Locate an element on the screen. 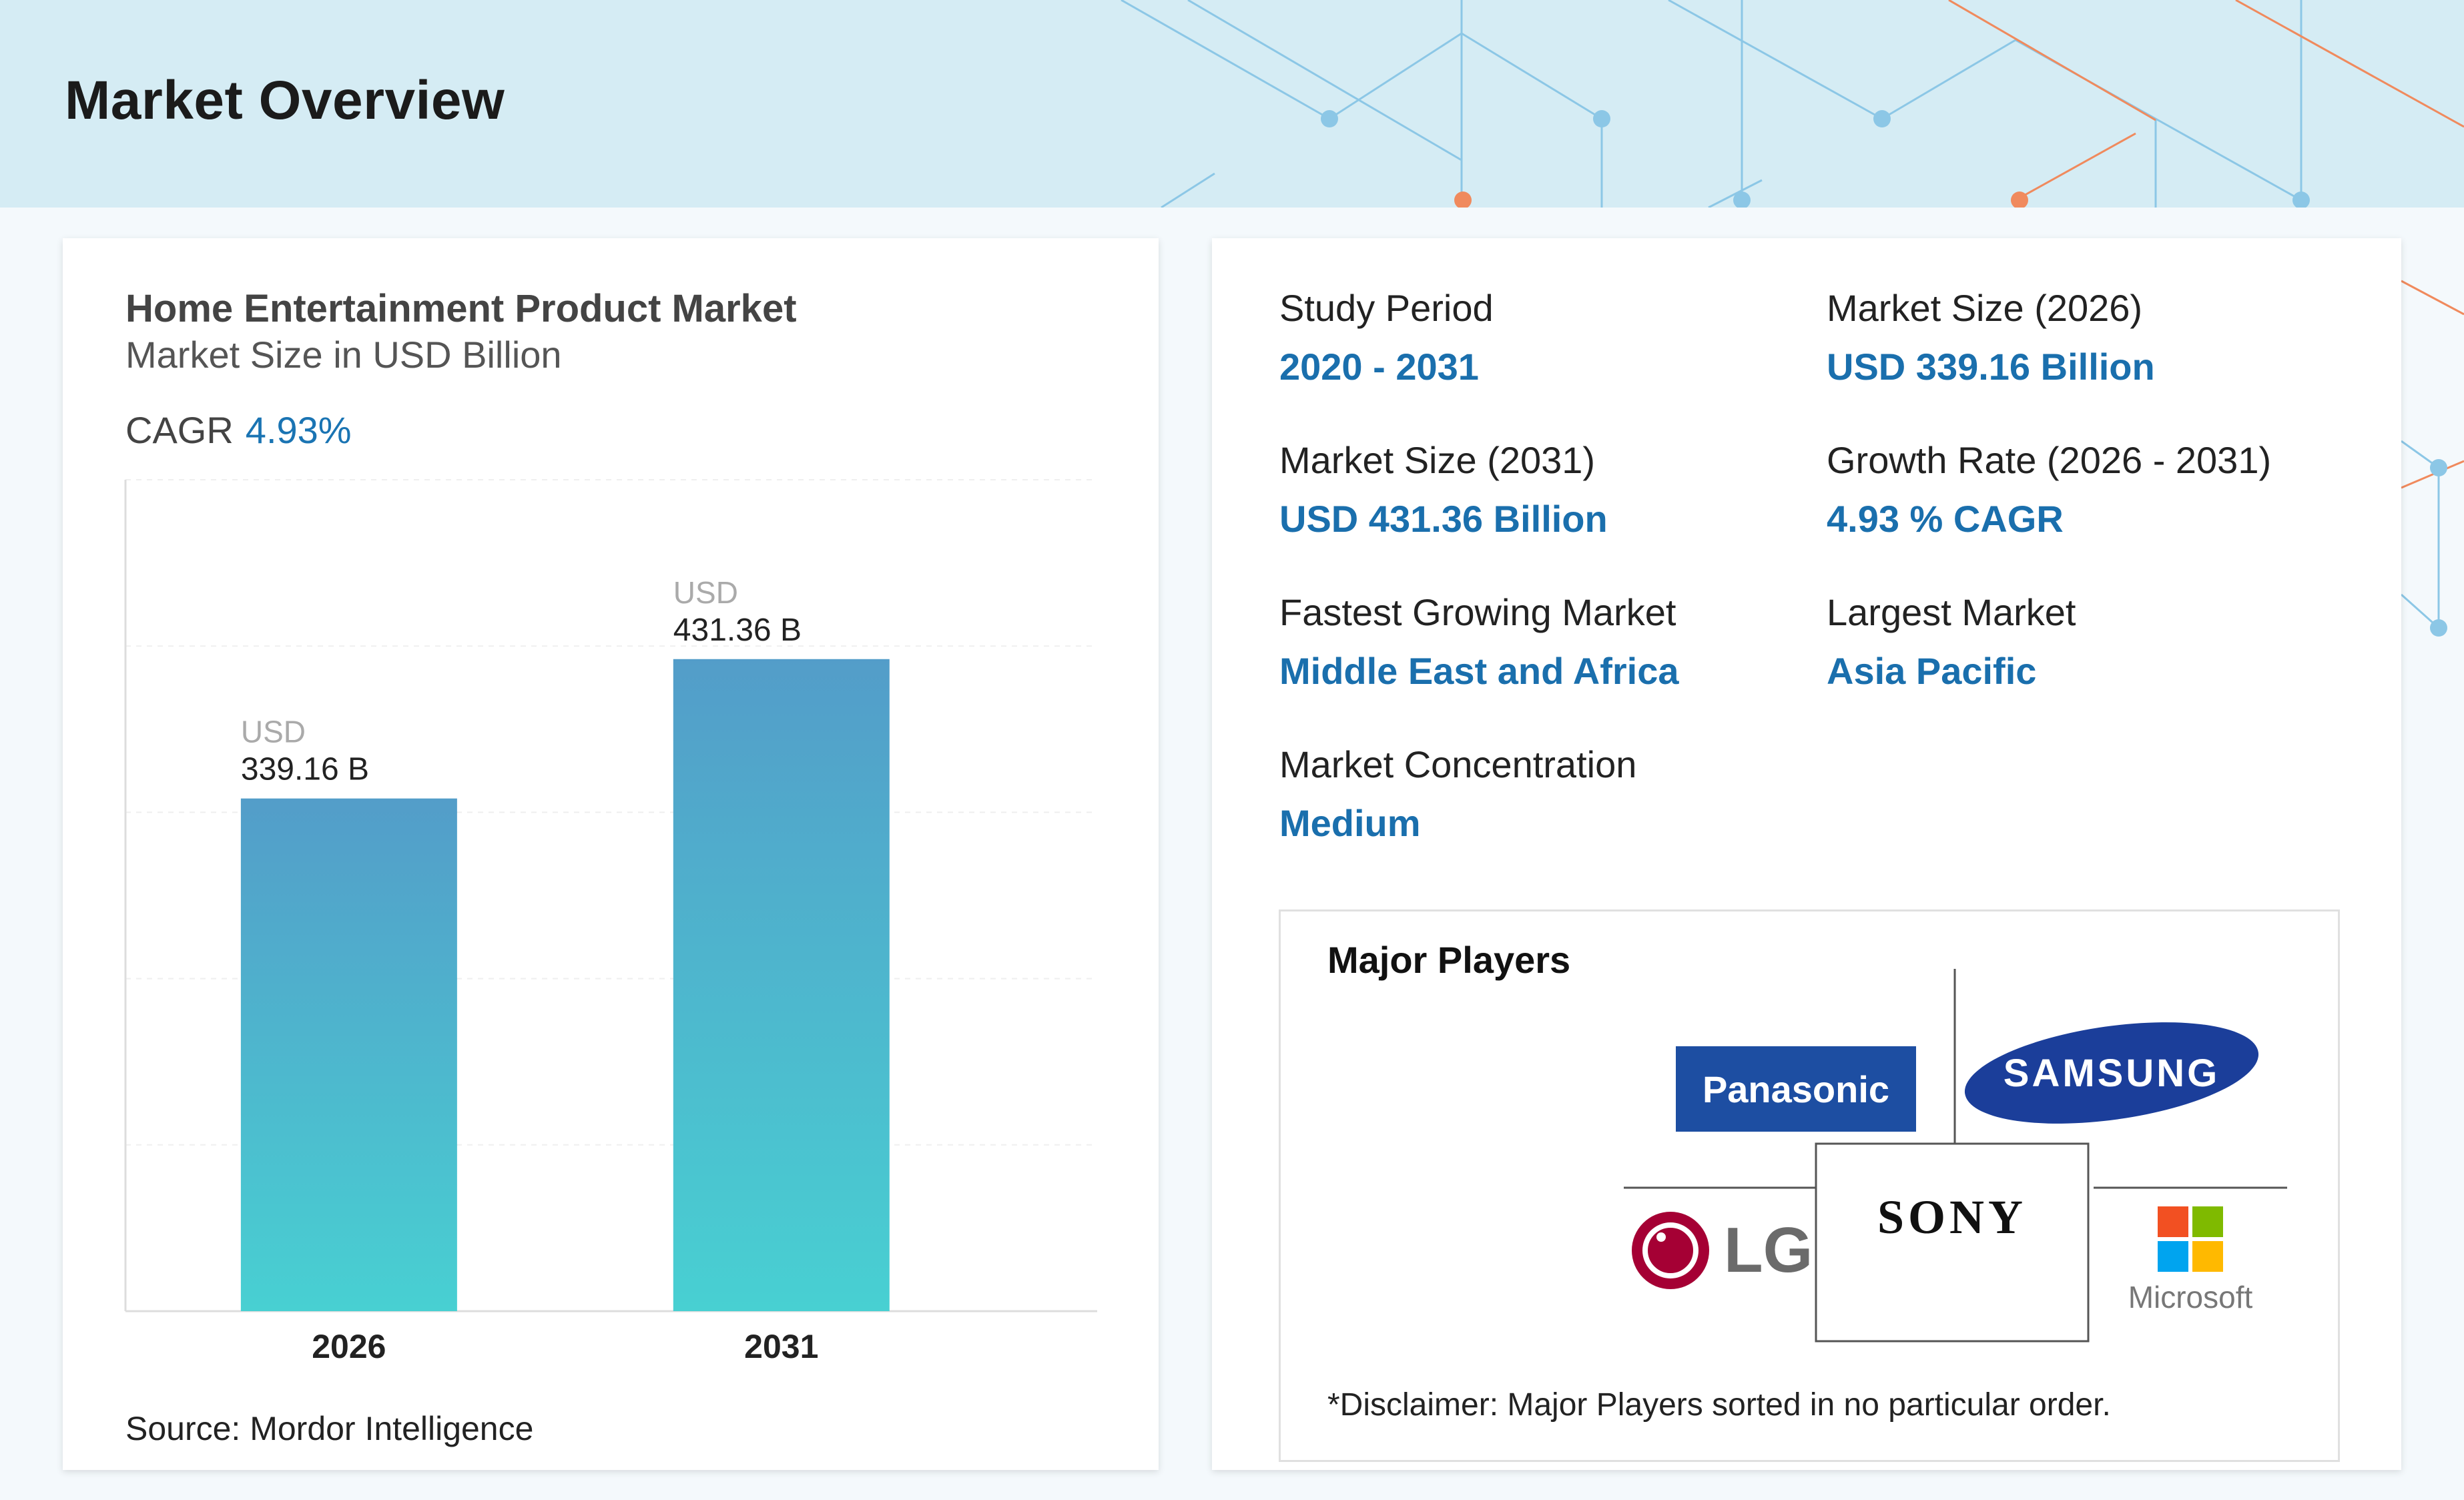  microsoft-logo: Microsoft is located at coordinates (2190, 1260).